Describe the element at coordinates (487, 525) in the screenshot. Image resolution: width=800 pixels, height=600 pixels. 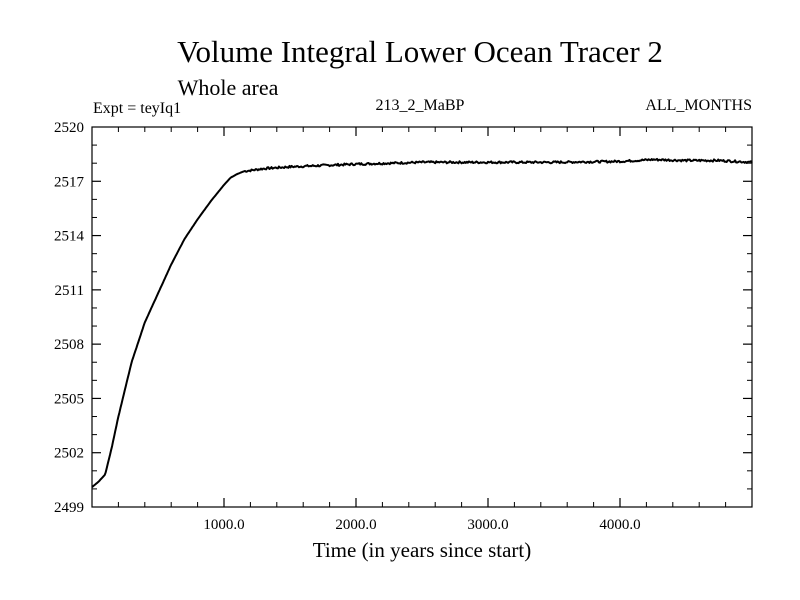
I see `x-tick-label: 3000.0` at that location.